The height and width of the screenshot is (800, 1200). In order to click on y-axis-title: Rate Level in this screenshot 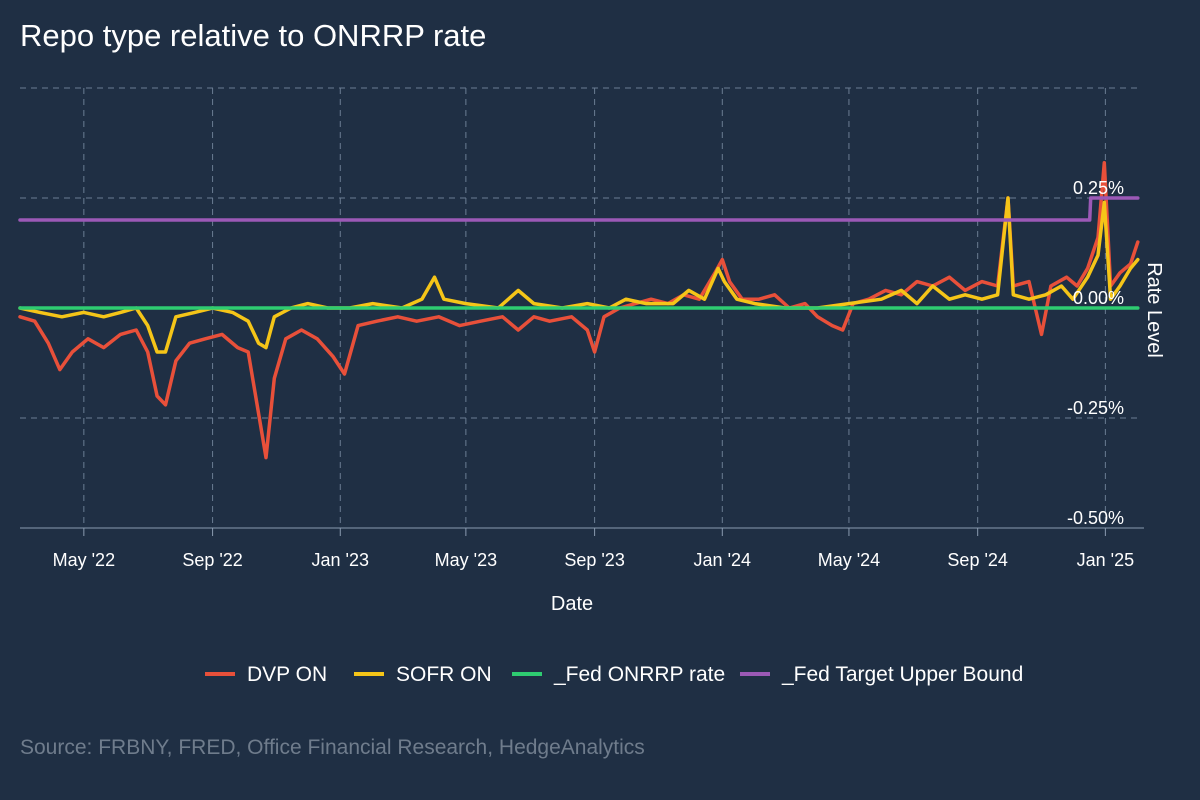, I will do `click(1154, 310)`.